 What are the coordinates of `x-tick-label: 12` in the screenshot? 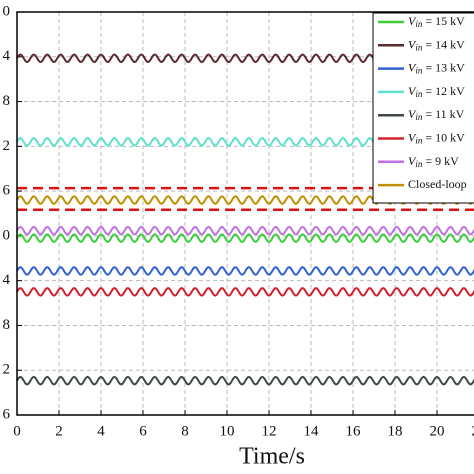 It's located at (269, 431).